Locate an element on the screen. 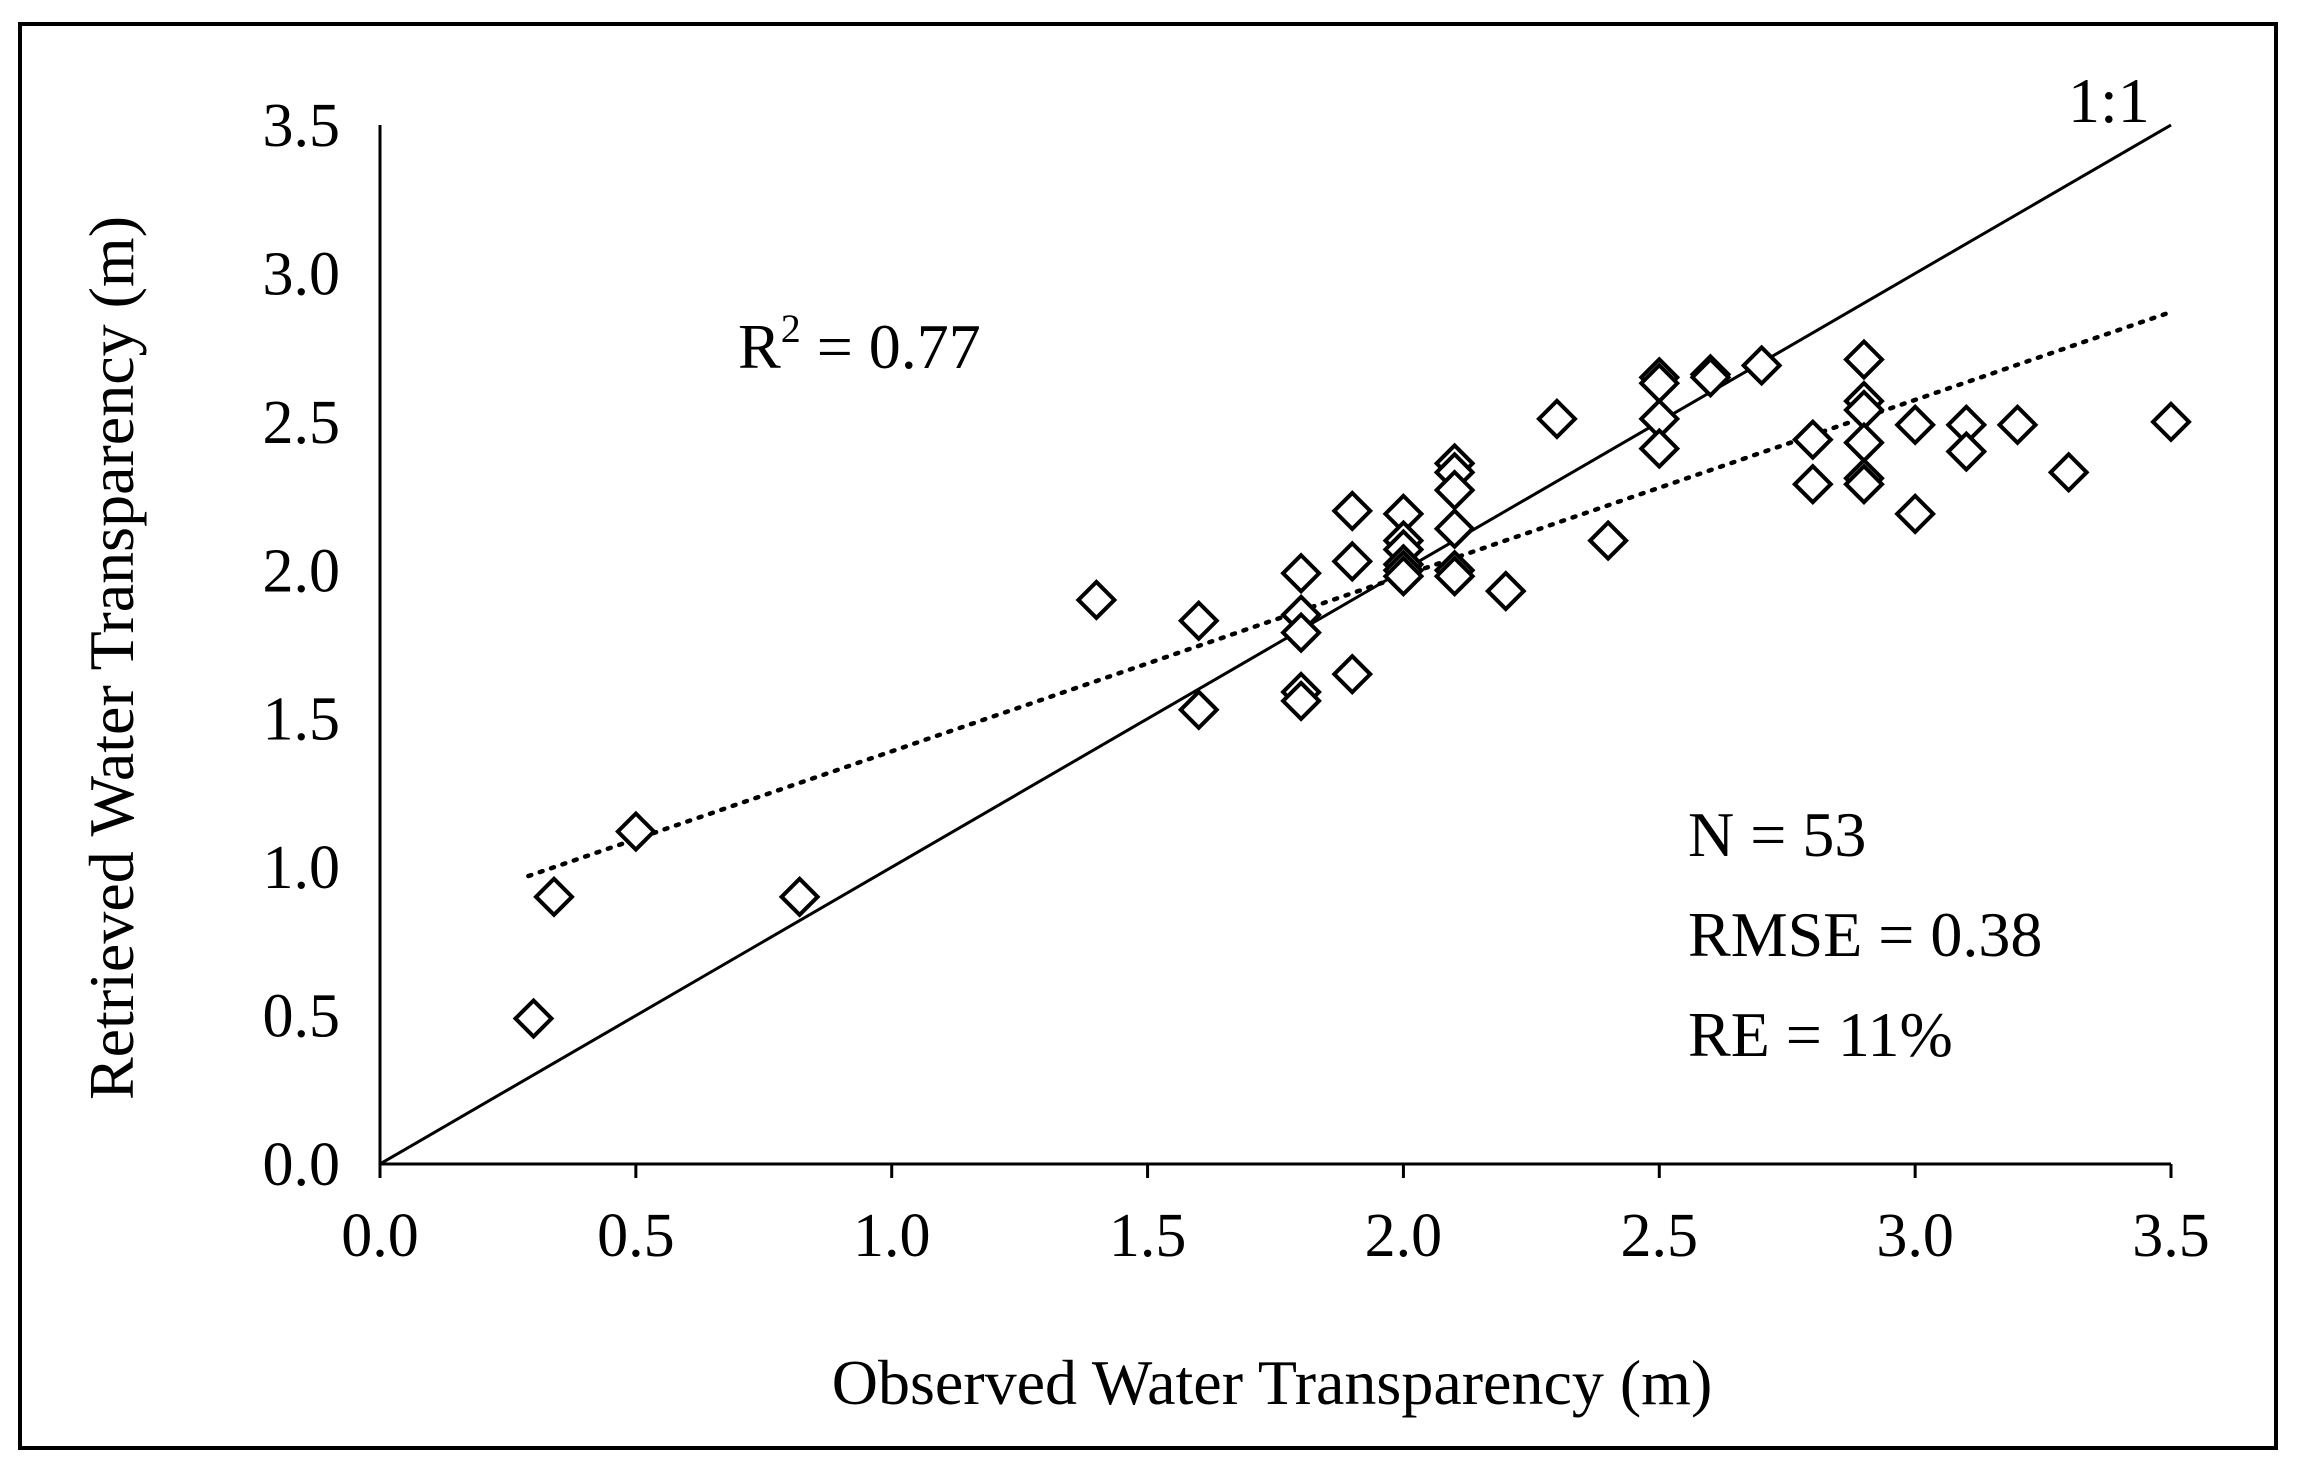 The width and height of the screenshot is (2297, 1479). x-axis-label: Observed Water Transparency (m) is located at coordinates (1272, 1382).